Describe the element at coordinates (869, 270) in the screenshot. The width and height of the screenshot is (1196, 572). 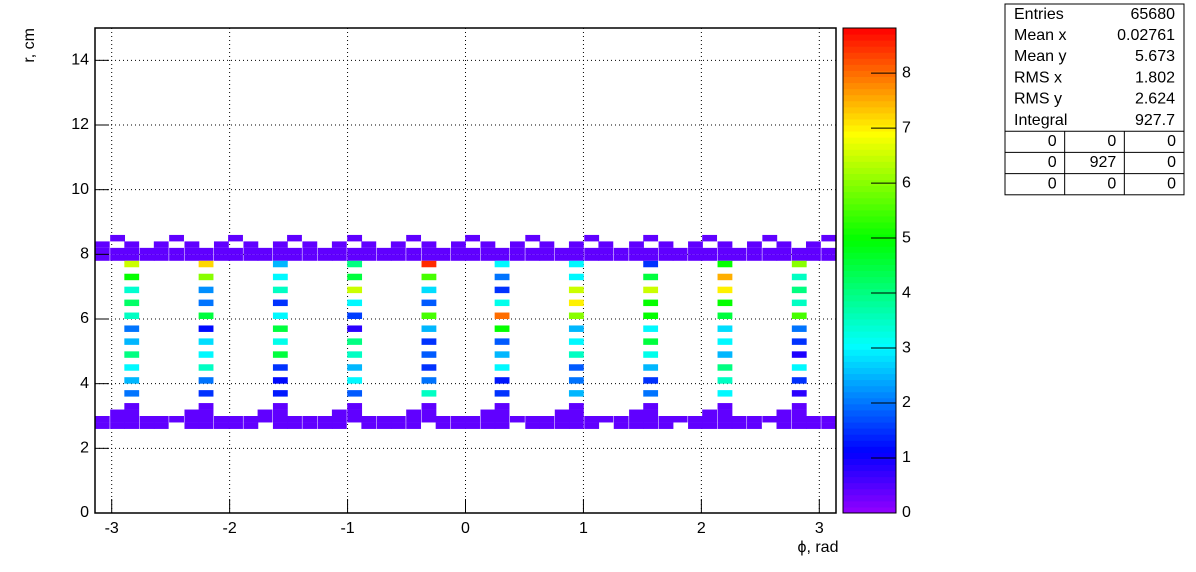
I see `colorbar-frame` at that location.